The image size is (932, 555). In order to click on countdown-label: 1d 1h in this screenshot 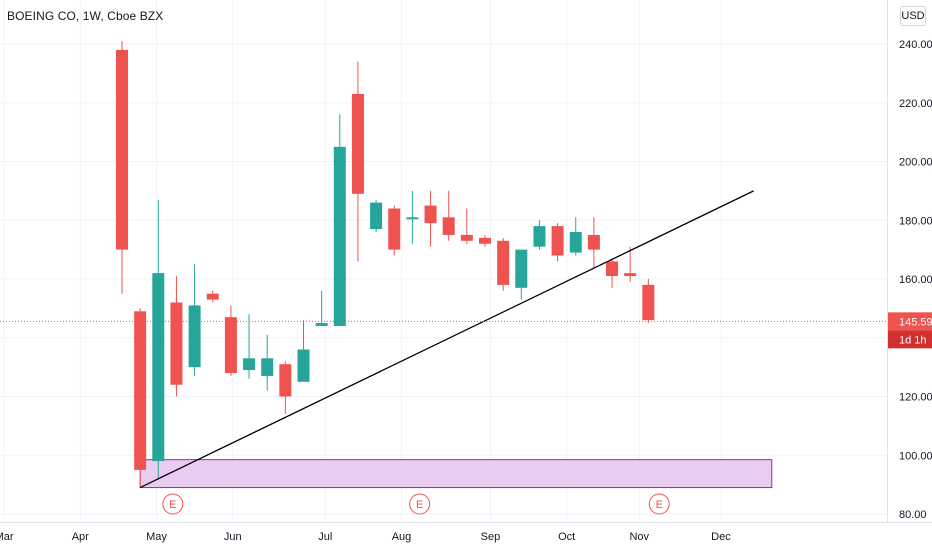, I will do `click(913, 340)`.